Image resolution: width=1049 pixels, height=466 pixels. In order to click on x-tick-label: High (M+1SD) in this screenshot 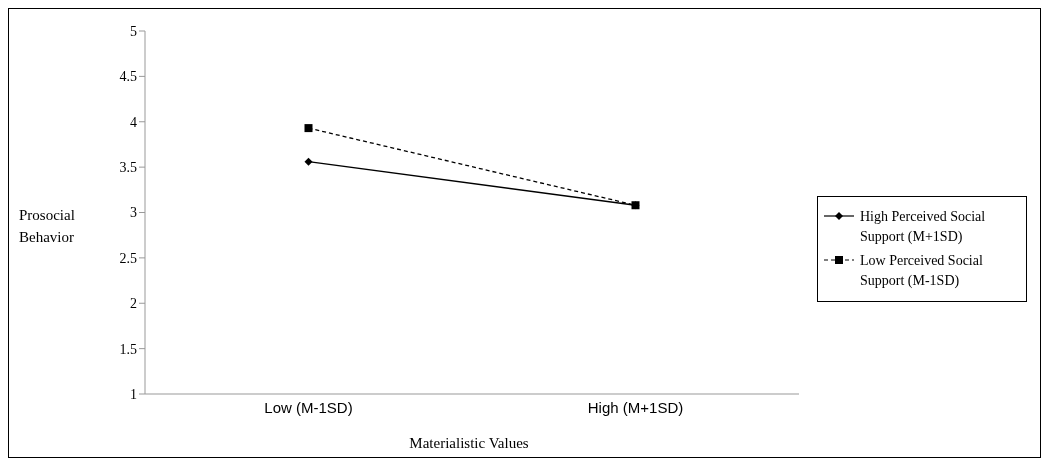, I will do `click(635, 407)`.